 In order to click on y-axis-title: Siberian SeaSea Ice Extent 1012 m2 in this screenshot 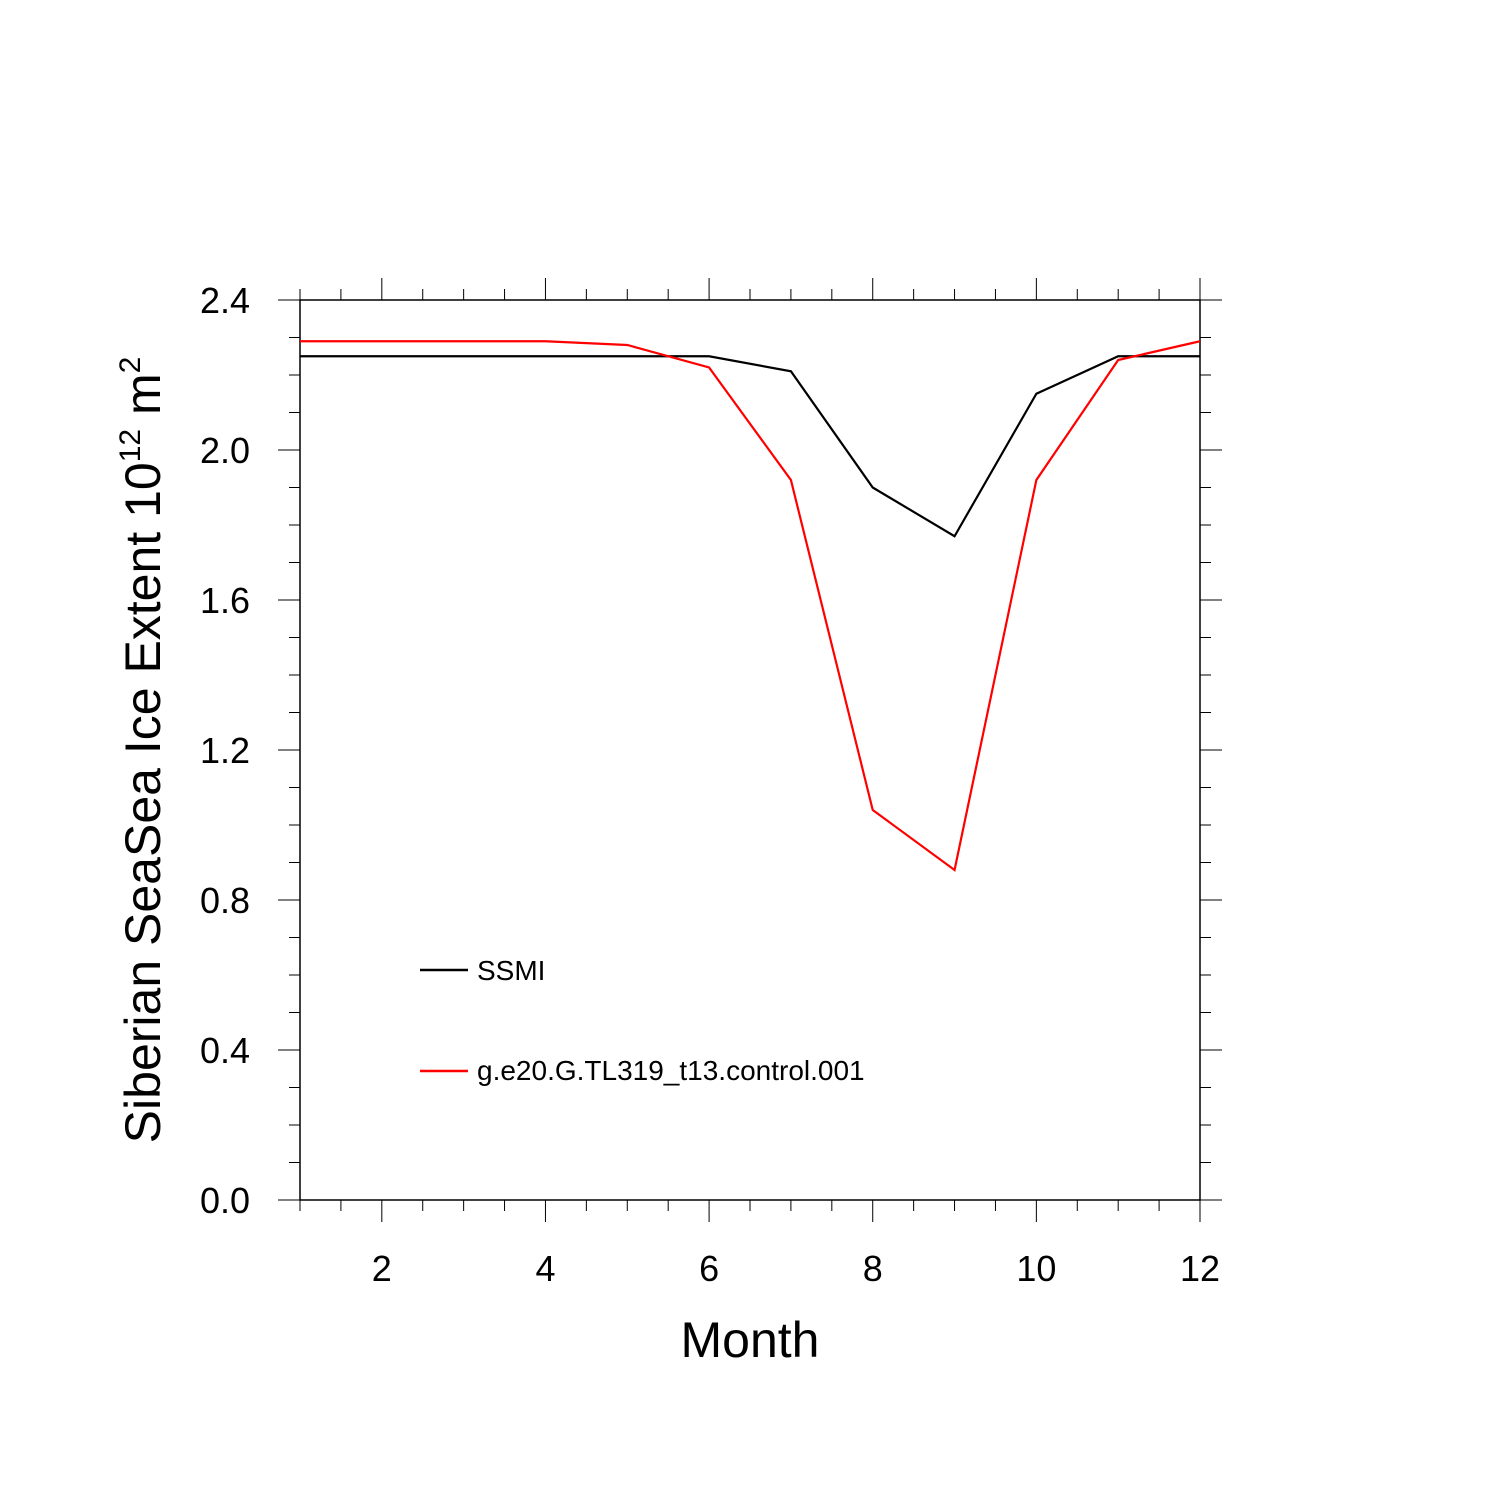, I will do `click(142, 750)`.